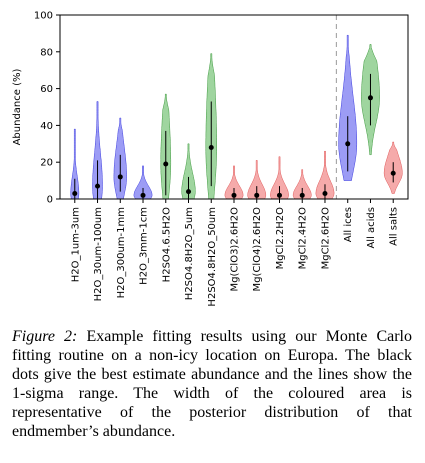  What do you see at coordinates (46, 126) in the screenshot?
I see `y-tick-label-2: 40` at bounding box center [46, 126].